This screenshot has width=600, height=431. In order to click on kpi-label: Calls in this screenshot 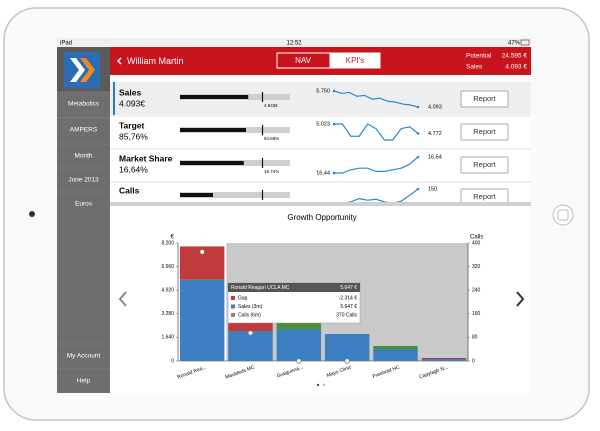, I will do `click(129, 190)`.